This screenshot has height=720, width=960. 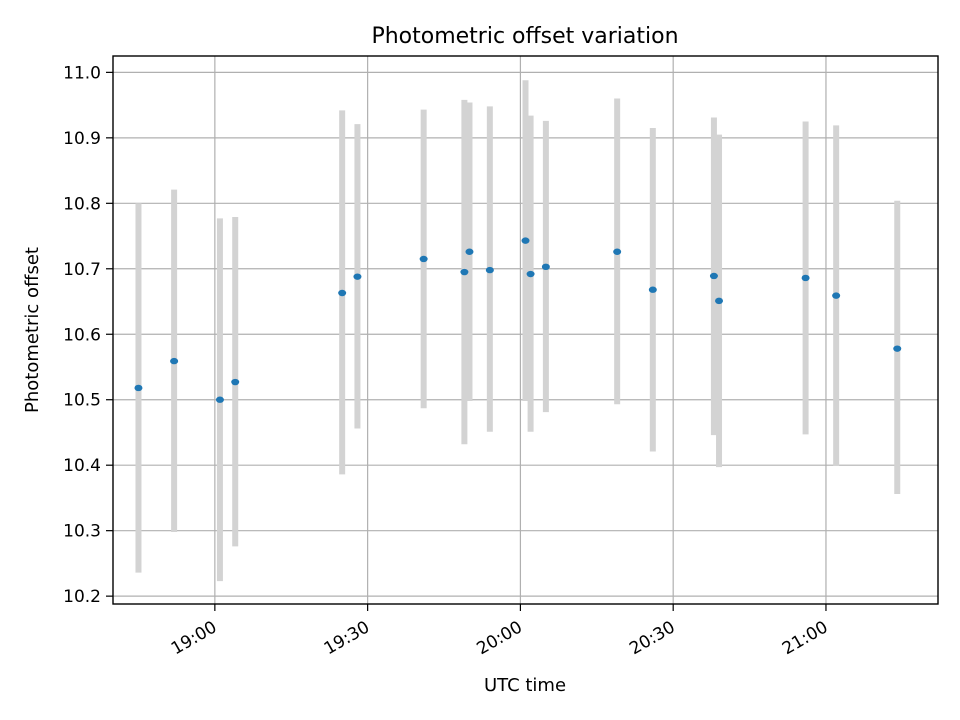 I want to click on x-tick-label: 19:00, so click(x=194, y=638).